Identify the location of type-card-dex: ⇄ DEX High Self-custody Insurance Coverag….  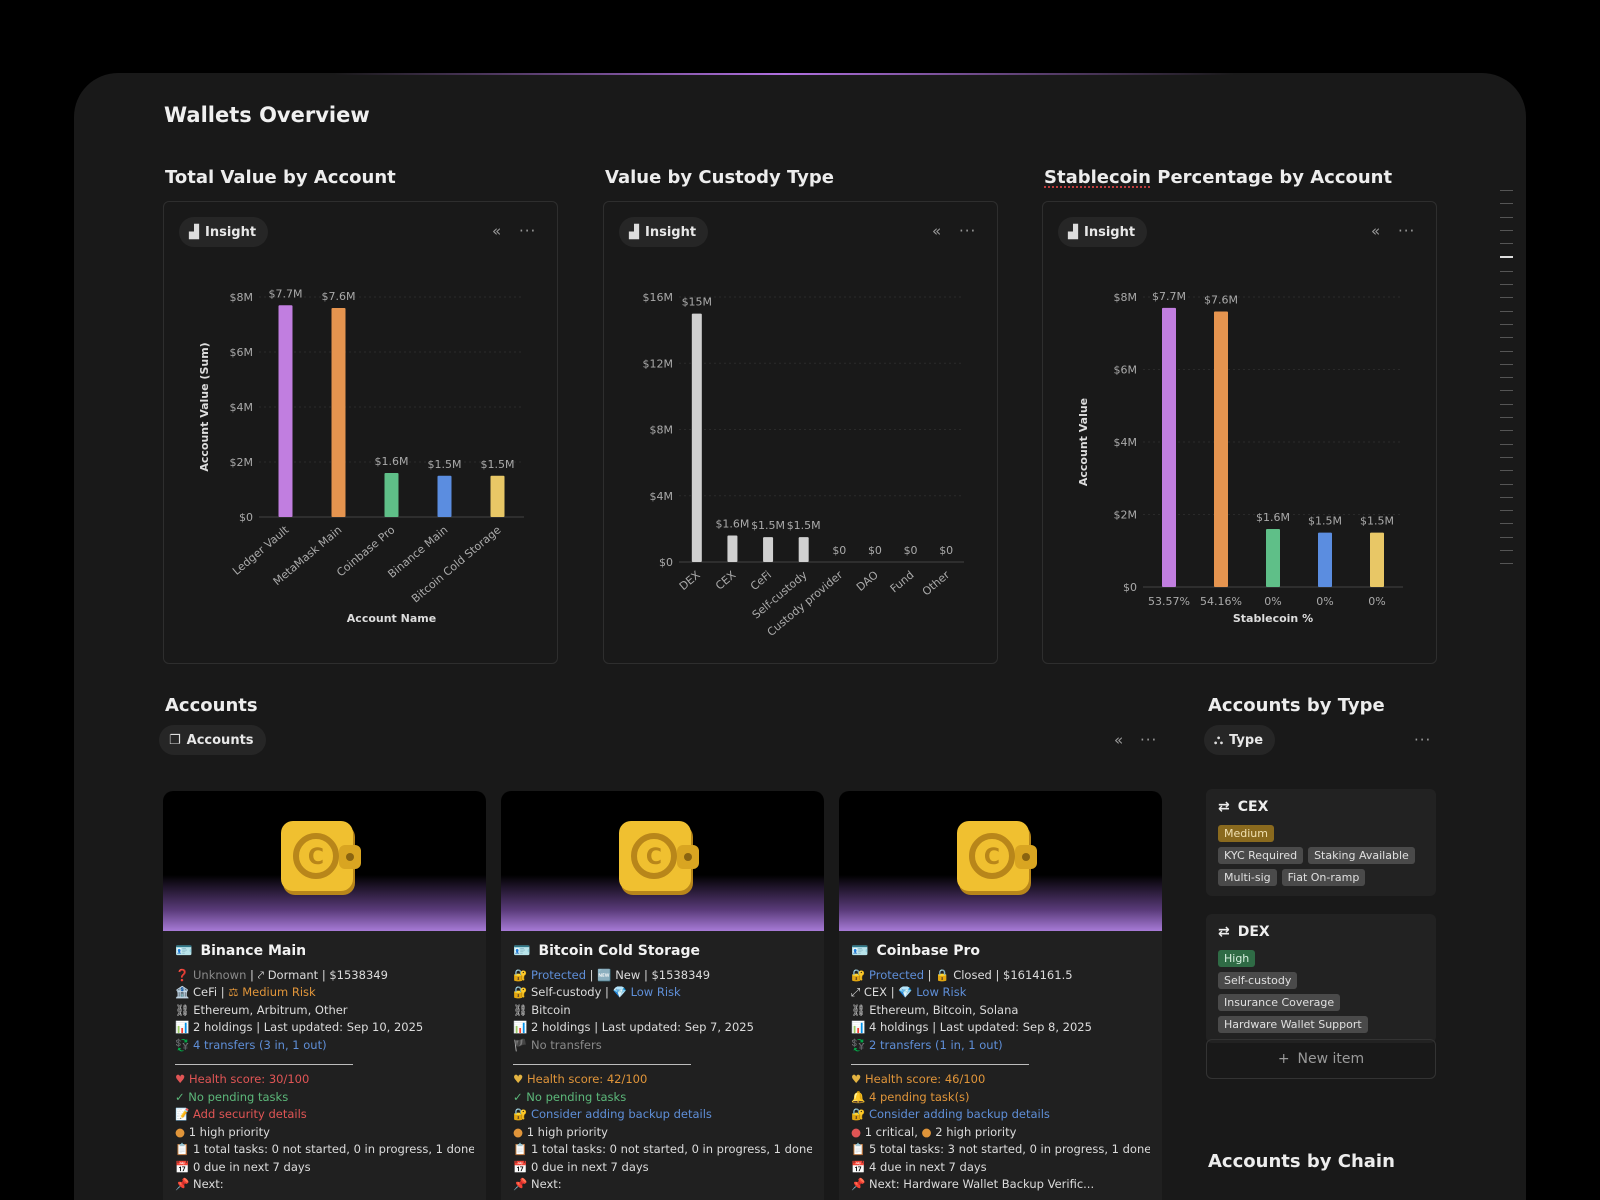
(1321, 978).